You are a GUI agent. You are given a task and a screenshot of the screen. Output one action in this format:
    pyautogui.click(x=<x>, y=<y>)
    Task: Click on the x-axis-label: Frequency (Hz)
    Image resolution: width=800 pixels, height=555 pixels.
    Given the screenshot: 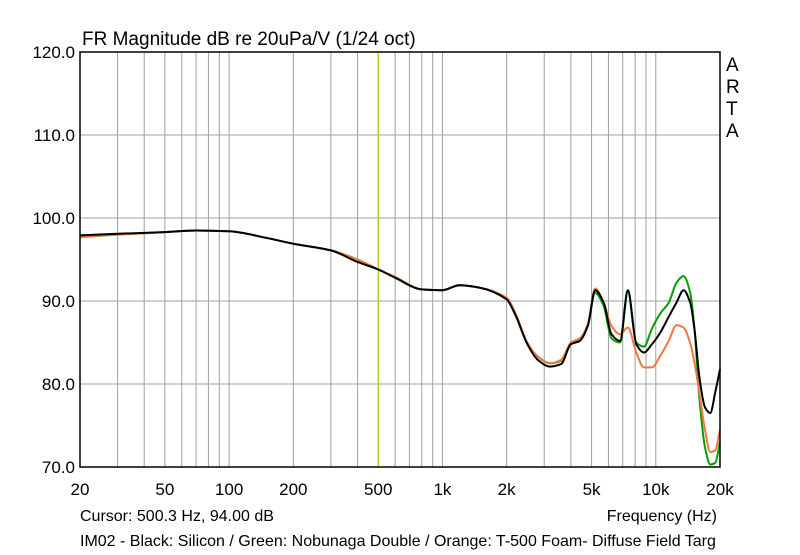 What is the action you would take?
    pyautogui.click(x=662, y=516)
    